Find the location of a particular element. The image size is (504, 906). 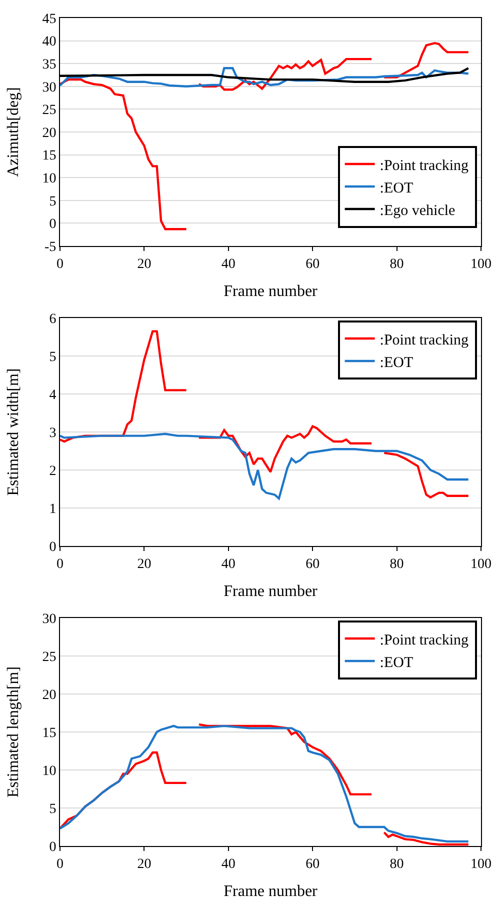

y-tick-label: 4 is located at coordinates (52, 395).